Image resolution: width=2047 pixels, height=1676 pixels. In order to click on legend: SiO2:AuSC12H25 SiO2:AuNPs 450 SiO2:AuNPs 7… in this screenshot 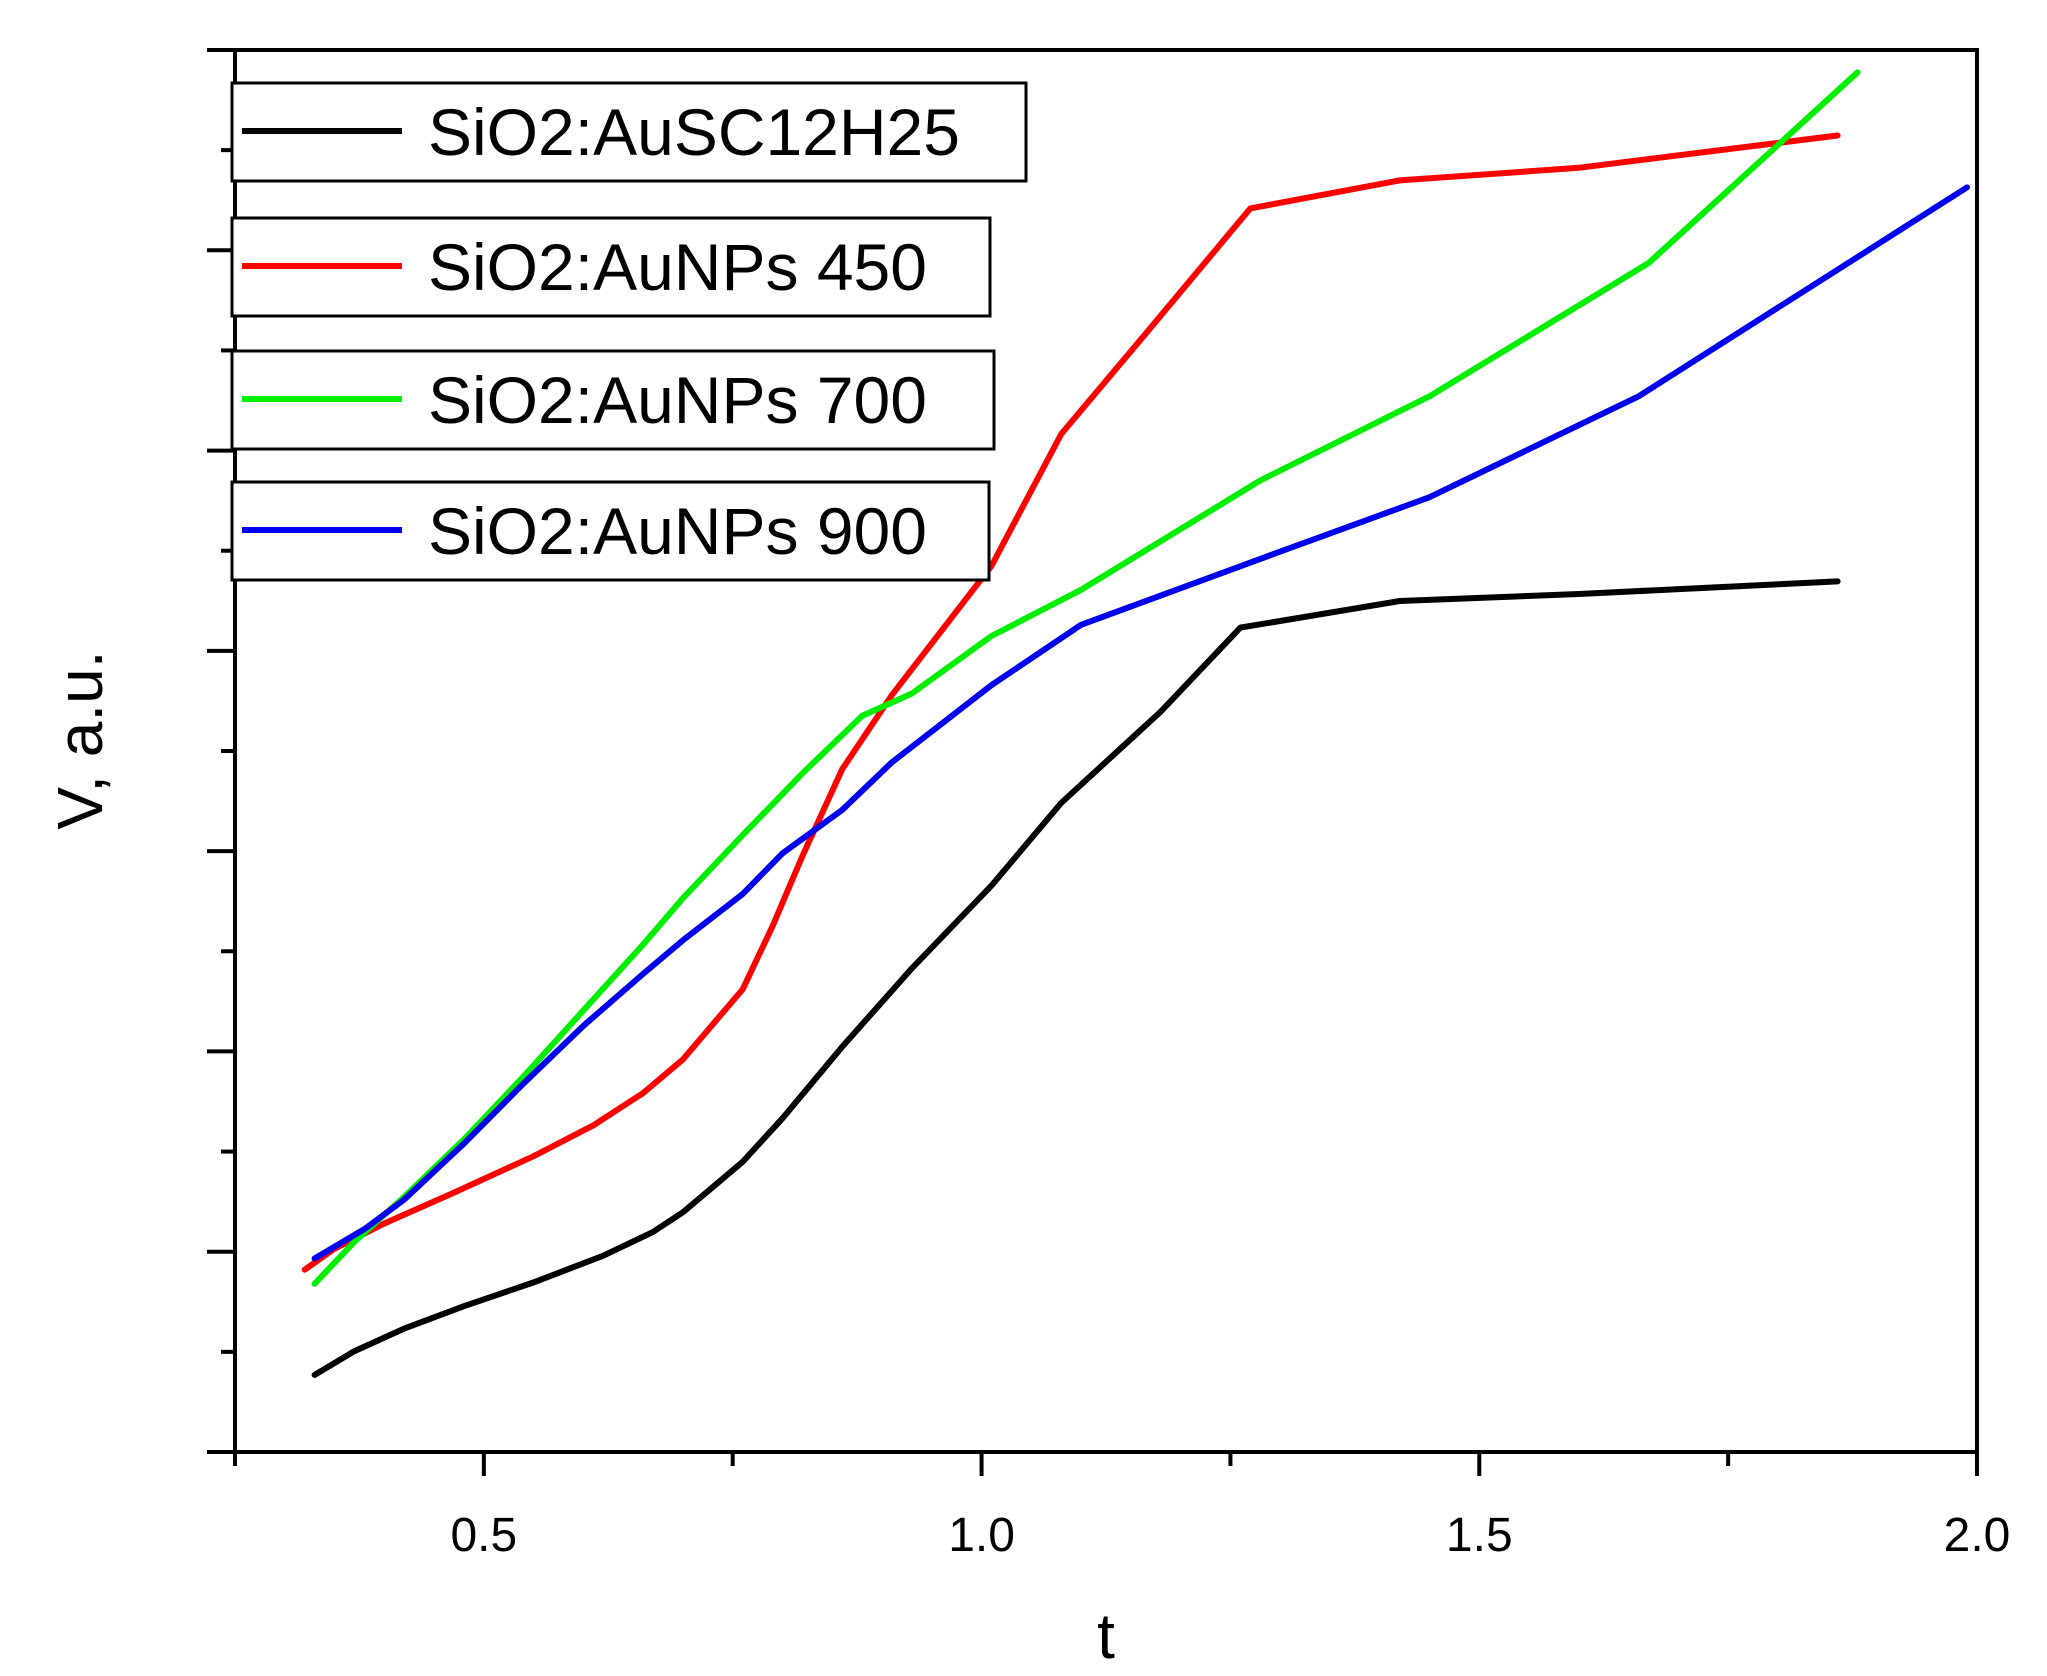, I will do `click(629, 331)`.